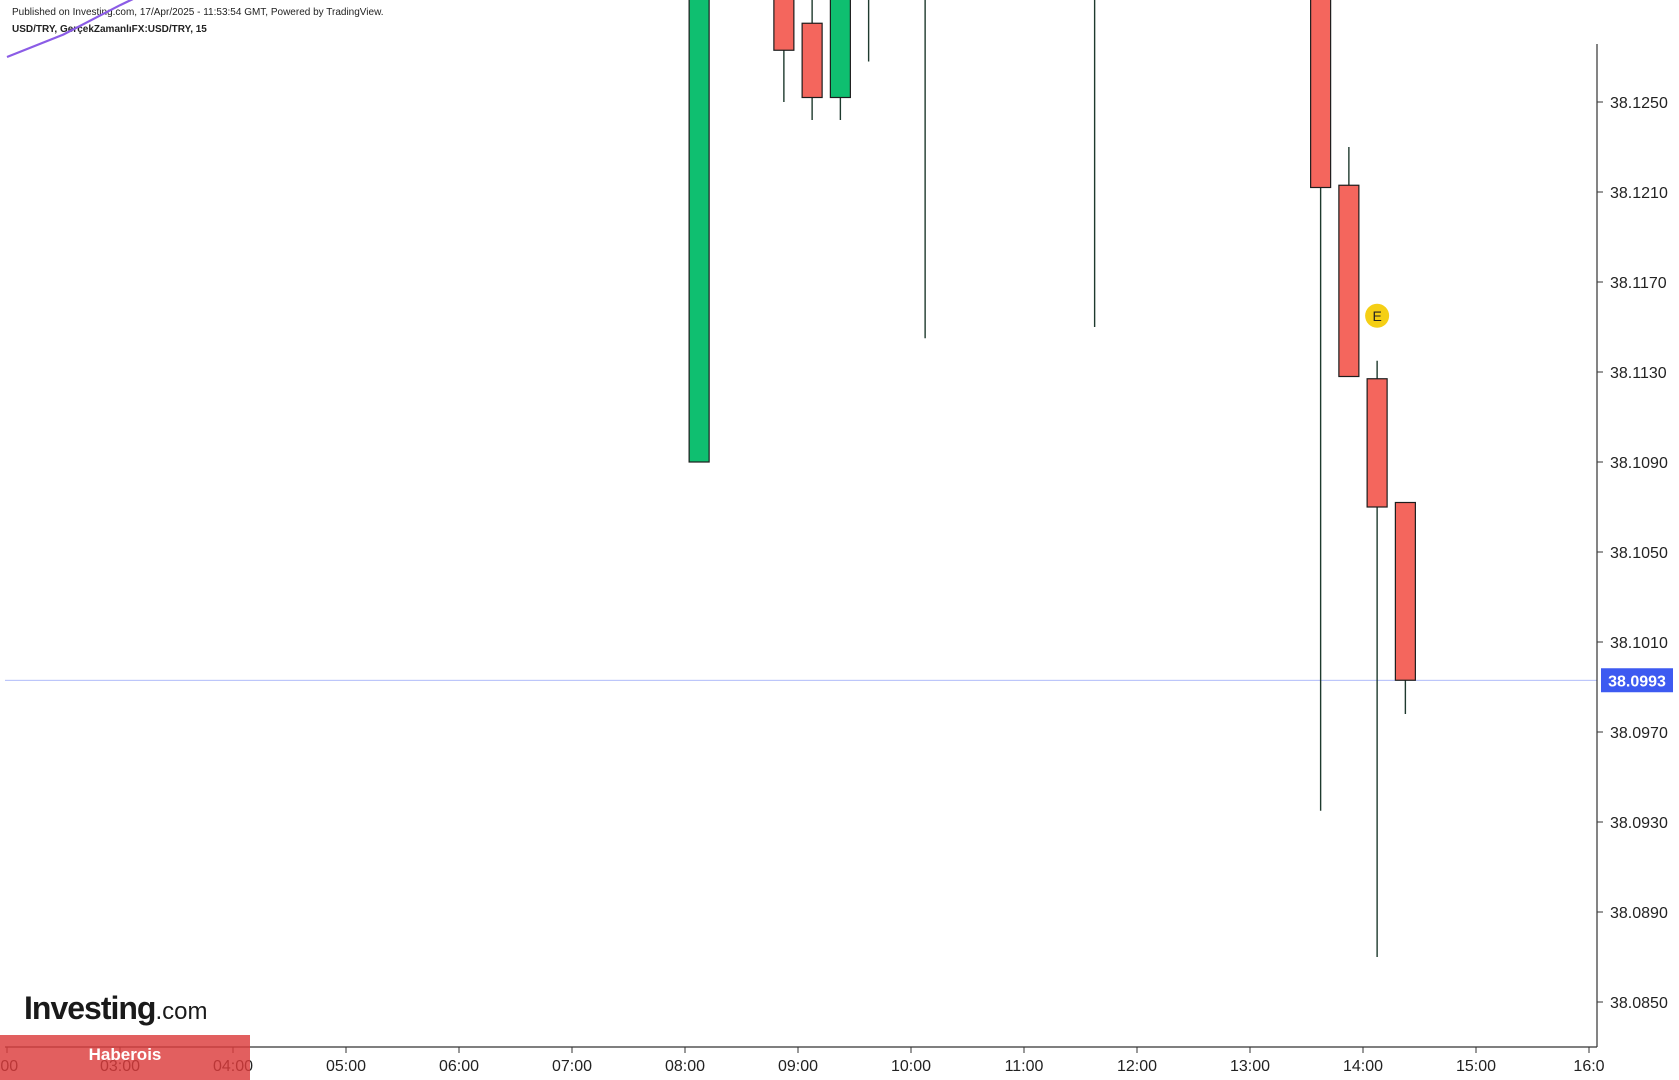 This screenshot has height=1080, width=1679. Describe the element at coordinates (572, 1066) in the screenshot. I see `x-tick-label: 07:00` at that location.